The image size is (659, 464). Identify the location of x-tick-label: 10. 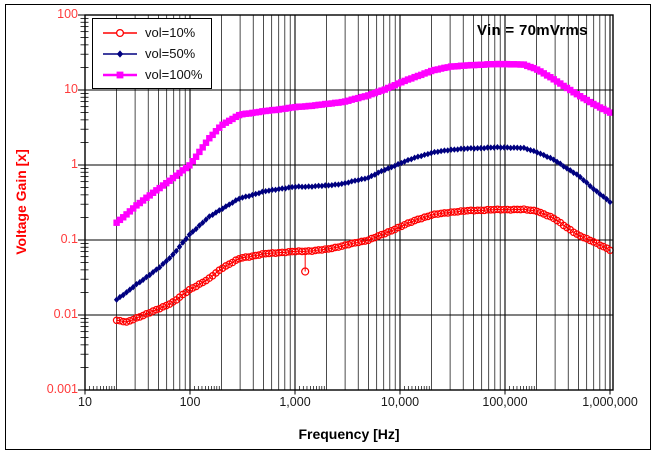
(85, 402).